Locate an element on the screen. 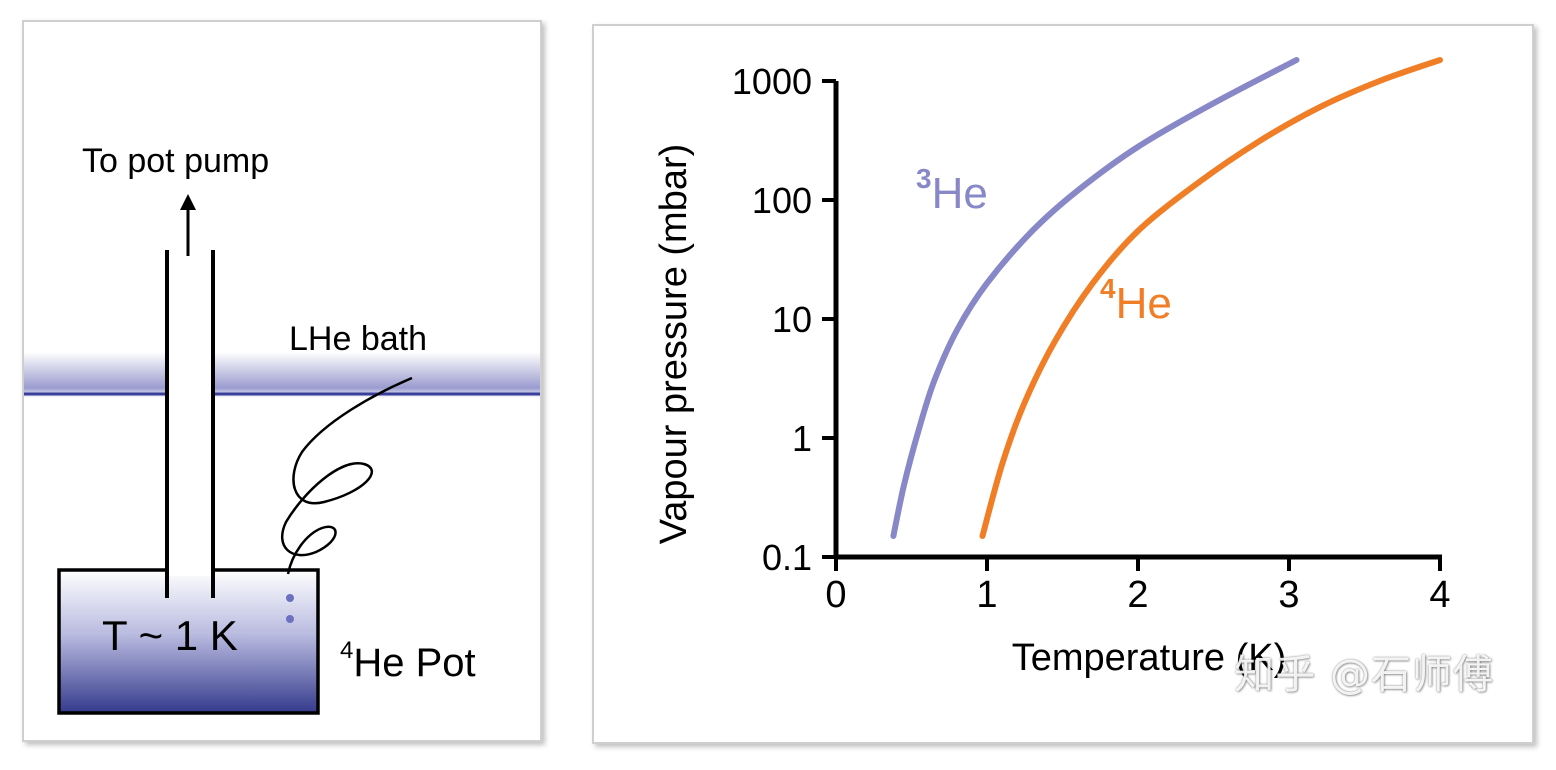 The width and height of the screenshot is (1556, 770). y-tick-label: 100 is located at coordinates (782, 200).